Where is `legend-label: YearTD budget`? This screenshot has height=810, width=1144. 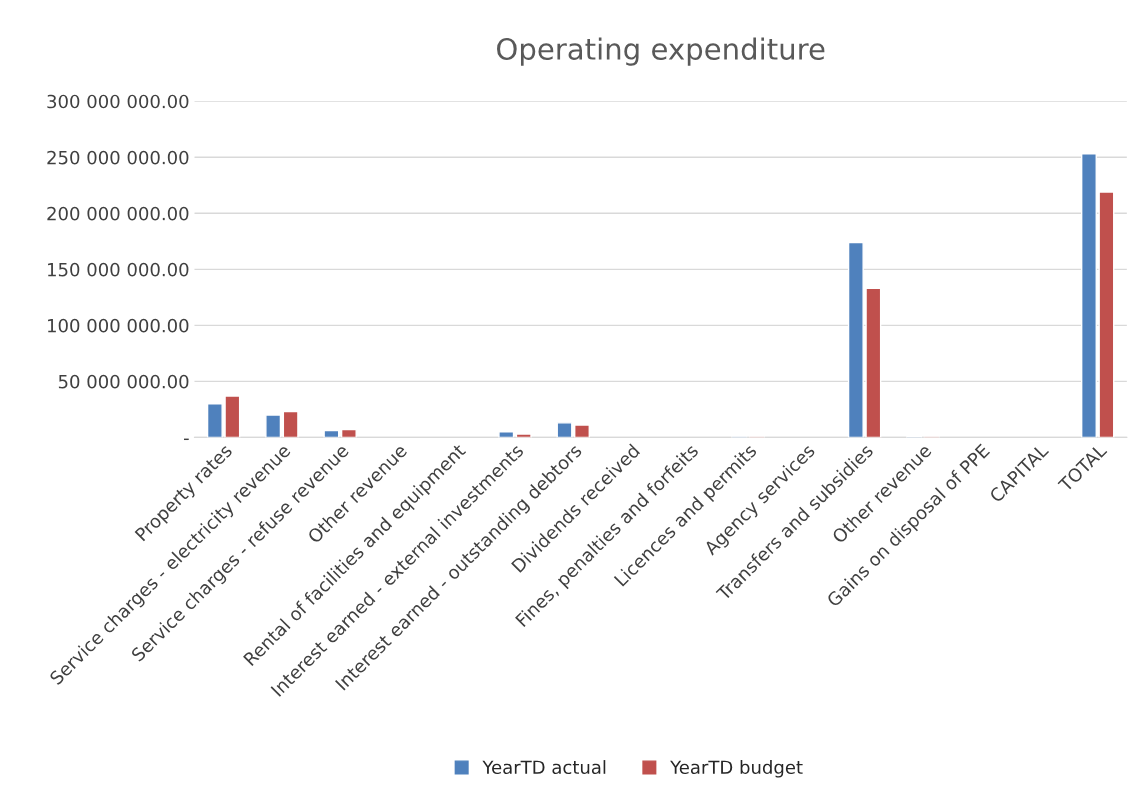 legend-label: YearTD budget is located at coordinates (736, 769).